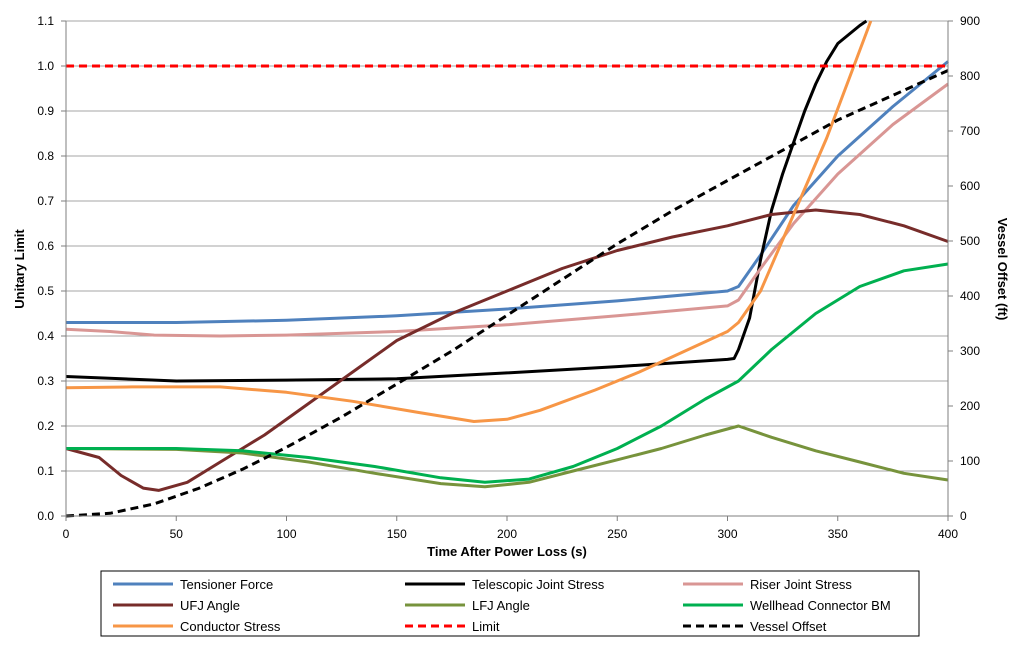 The width and height of the screenshot is (1024, 646). Describe the element at coordinates (964, 268) in the screenshot. I see `y2-axis-ticks: 0 100 200 300 400 500 600 700 800 900` at that location.